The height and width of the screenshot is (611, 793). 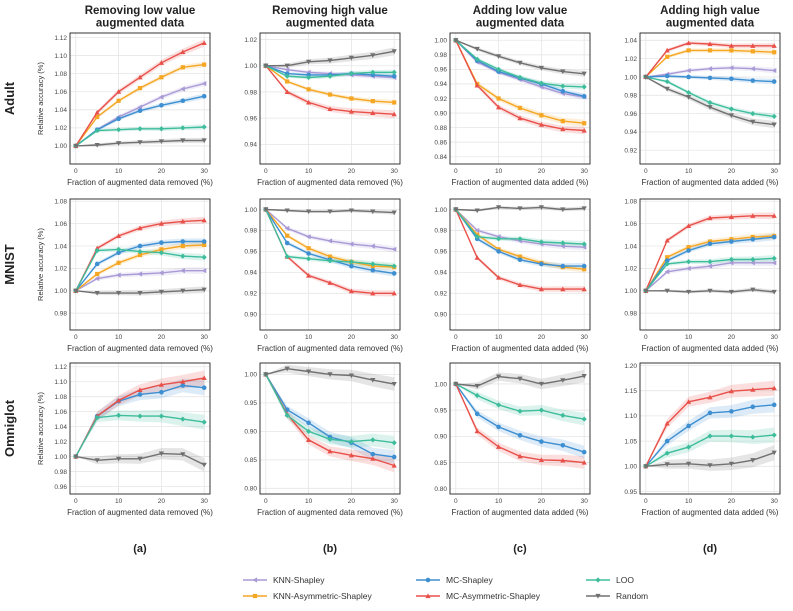 What do you see at coordinates (440, 128) in the screenshot?
I see `y-tick-label: 0.88` at bounding box center [440, 128].